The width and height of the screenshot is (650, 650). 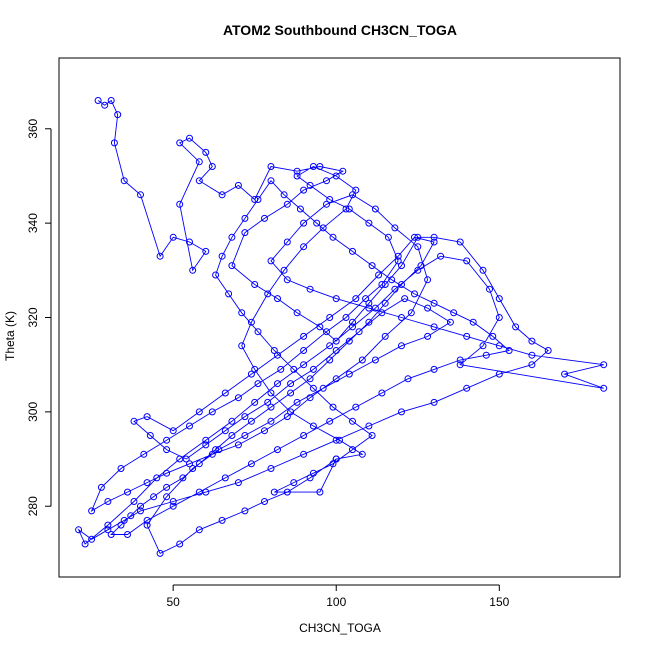 I want to click on y-tick-label: 300, so click(x=33, y=412).